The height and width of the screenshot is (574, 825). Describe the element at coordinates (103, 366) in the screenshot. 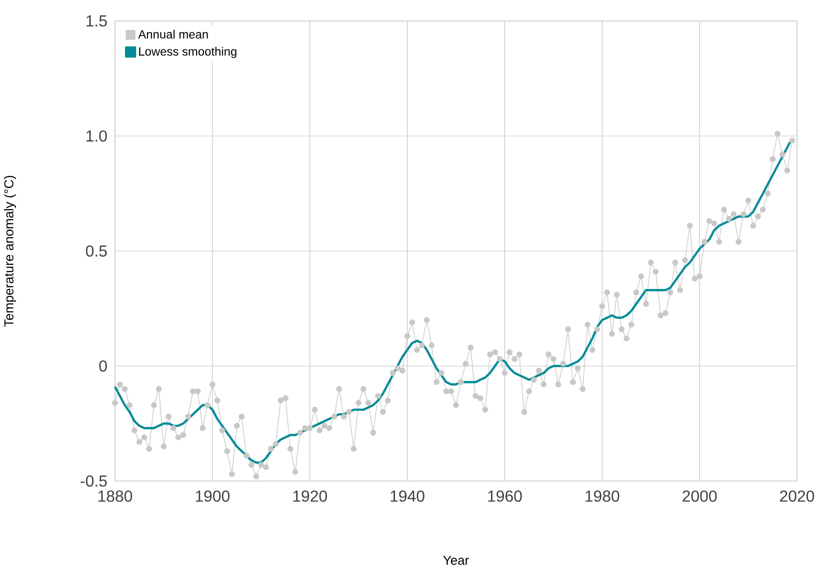

I see `y-tick-label: 0` at that location.